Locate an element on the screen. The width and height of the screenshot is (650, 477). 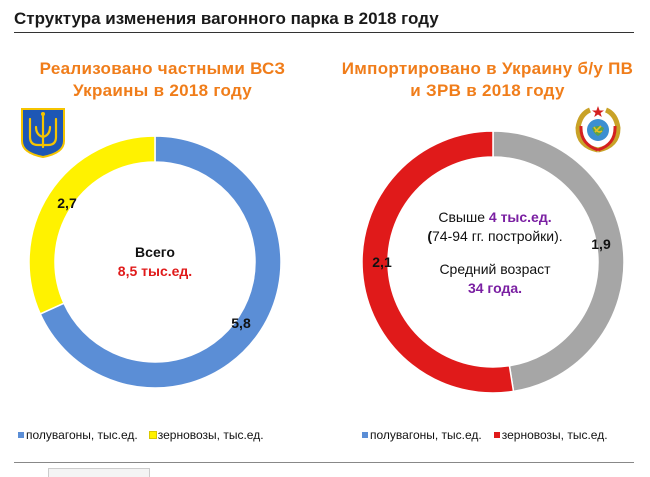
left-donut-center-text: Всего 8,5 тыс.ед. is located at coordinates (155, 262).